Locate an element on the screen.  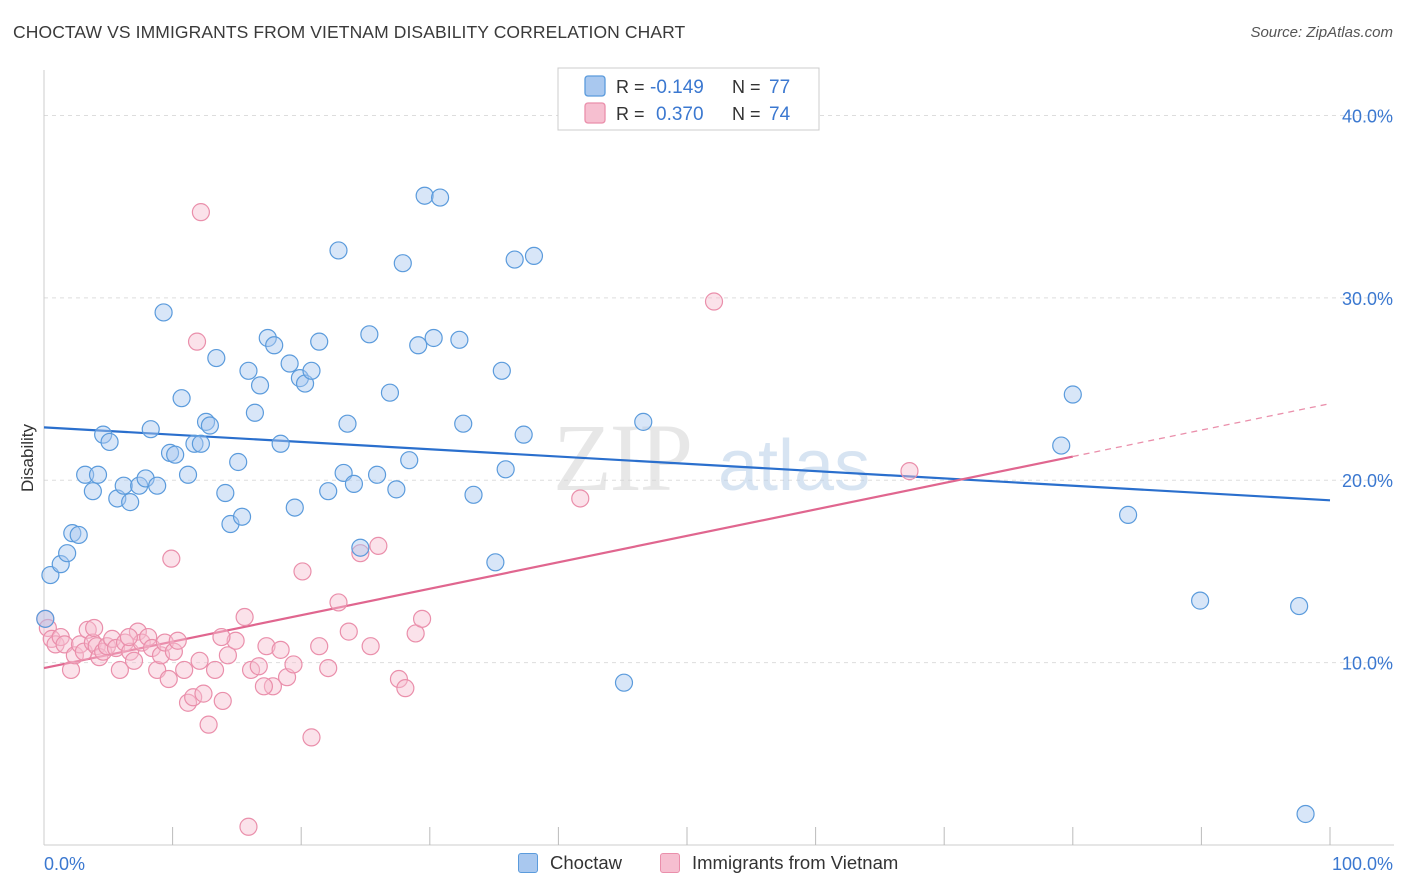
legend-n-label-vietnam: N = is located at coordinates (746, 114).